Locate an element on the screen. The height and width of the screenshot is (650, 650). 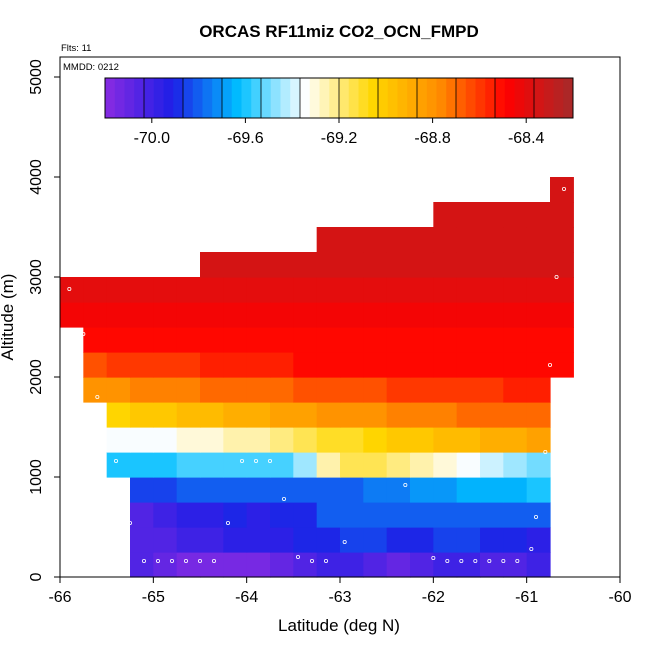
x-tick-label: -65 is located at coordinates (153, 597).